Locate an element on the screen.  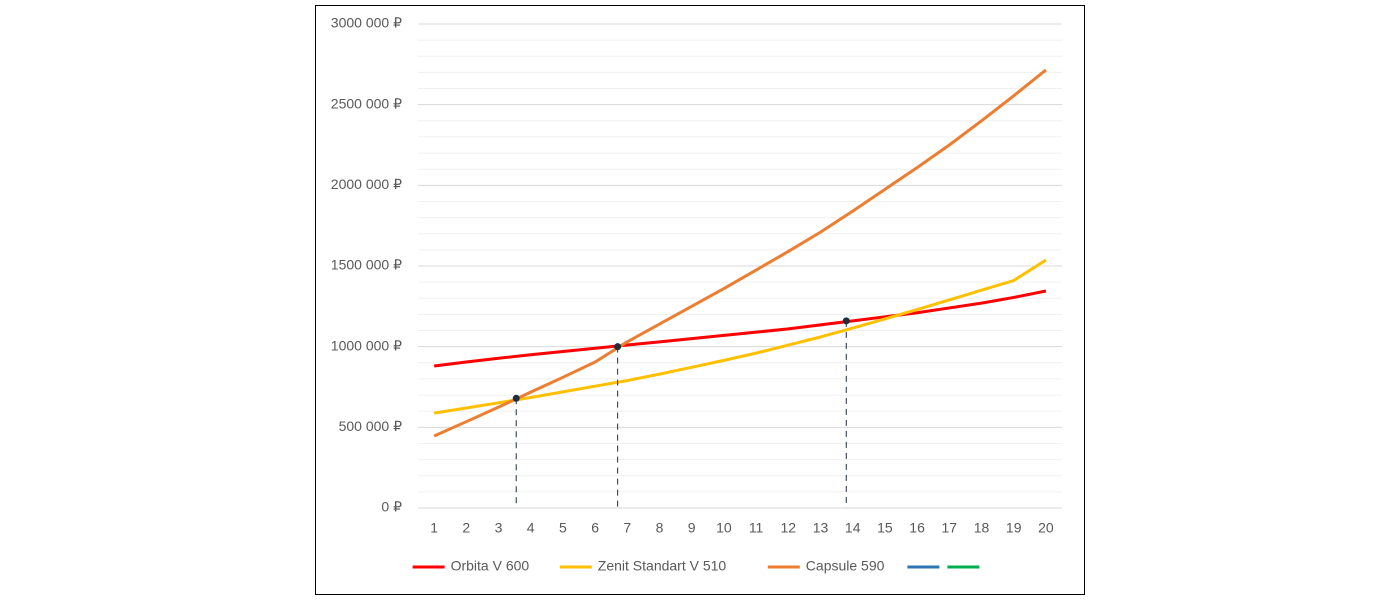
y-tick-label: 2000 000 ₽ is located at coordinates (366, 184).